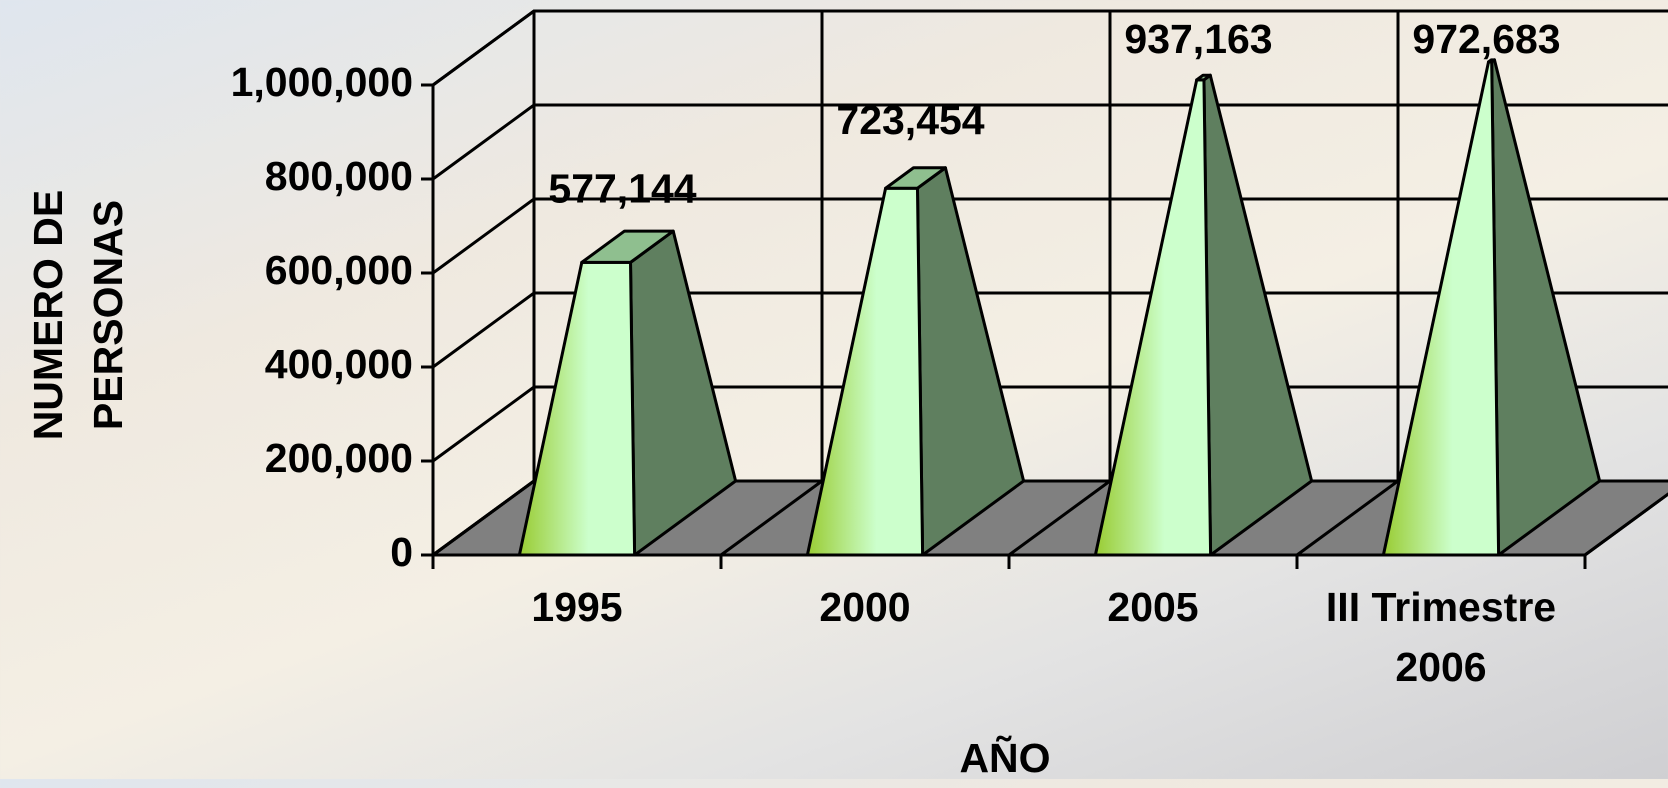 The width and height of the screenshot is (1668, 788). I want to click on value-label: 723,454, so click(910, 120).